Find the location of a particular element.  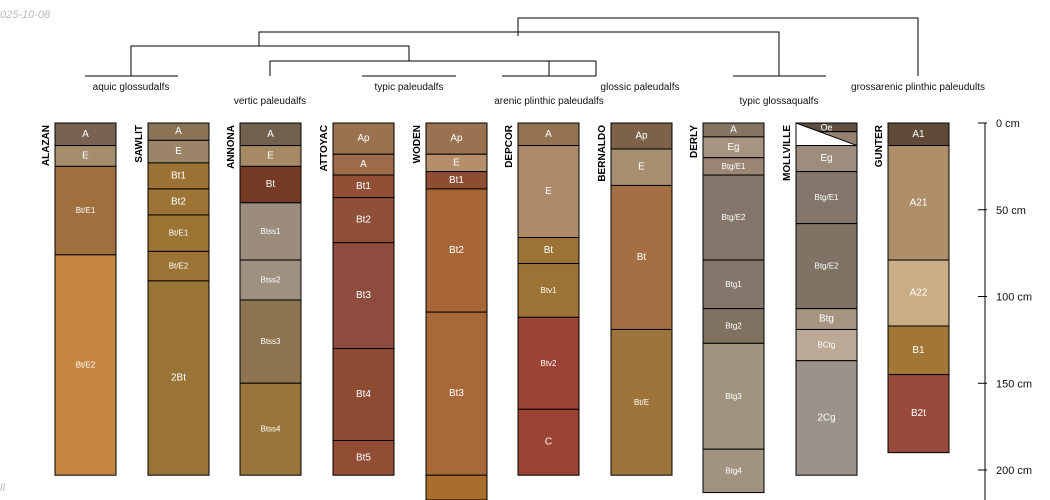

horizon-2bt is located at coordinates (178, 378).